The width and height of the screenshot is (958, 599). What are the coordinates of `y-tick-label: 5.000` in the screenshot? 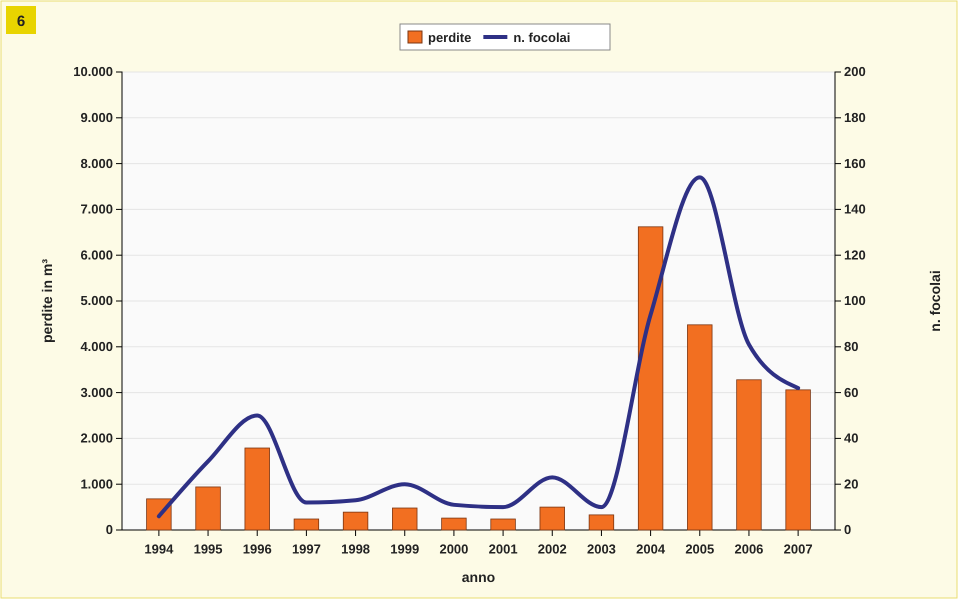 It's located at (96, 300).